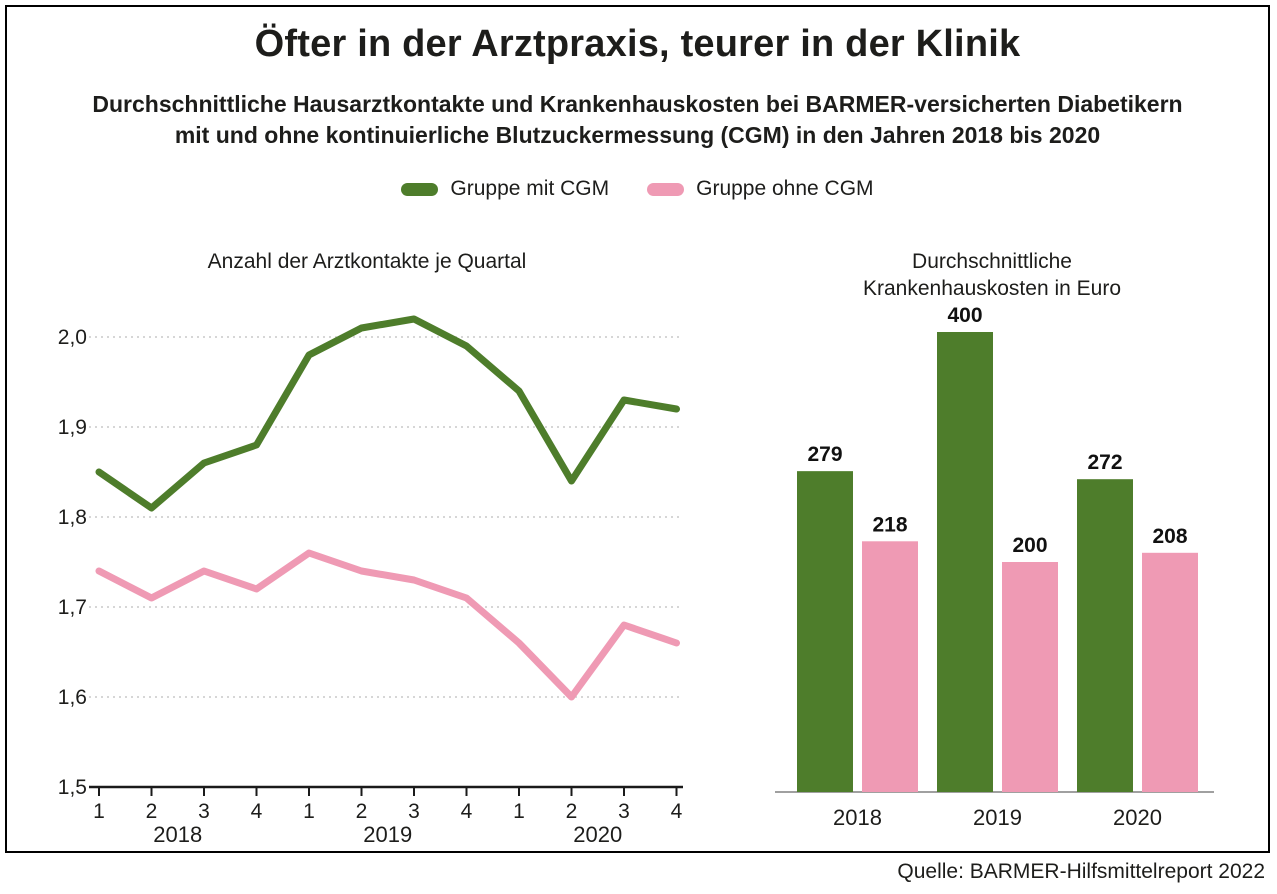  I want to click on bar-year-label: 2020, so click(1137, 817).